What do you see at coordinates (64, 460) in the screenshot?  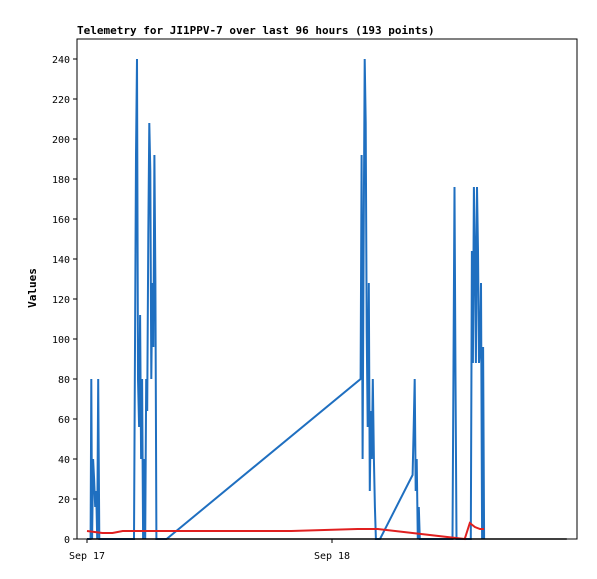 I see `y-tick-label: 40` at bounding box center [64, 460].